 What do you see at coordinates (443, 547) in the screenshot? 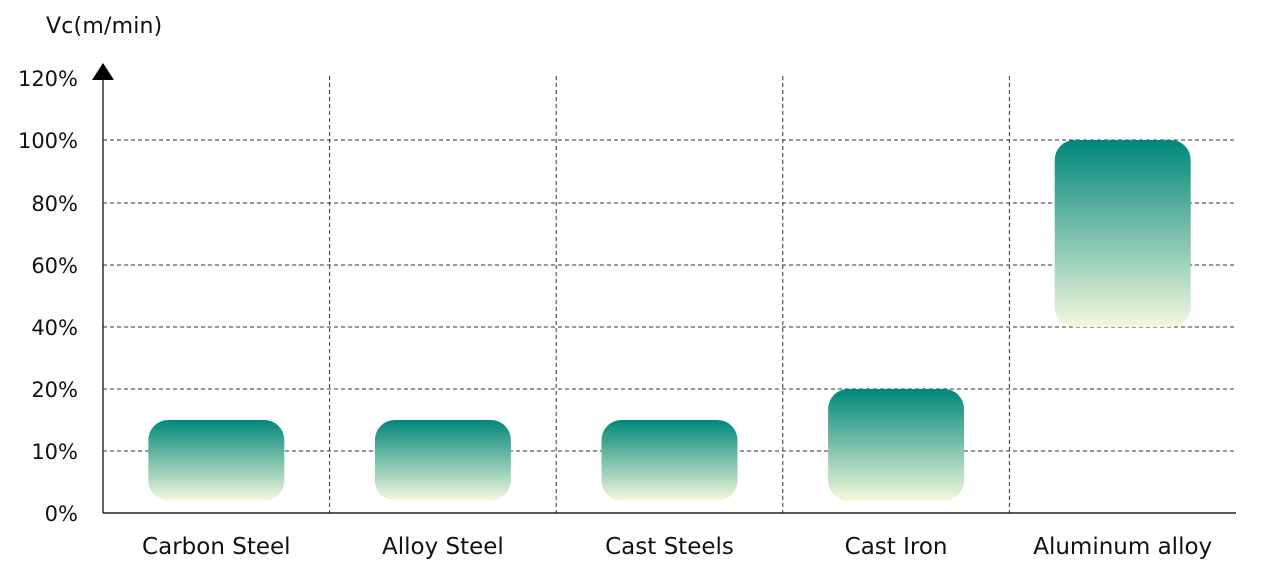
I see `x-tick-label: Alloy Steel` at bounding box center [443, 547].